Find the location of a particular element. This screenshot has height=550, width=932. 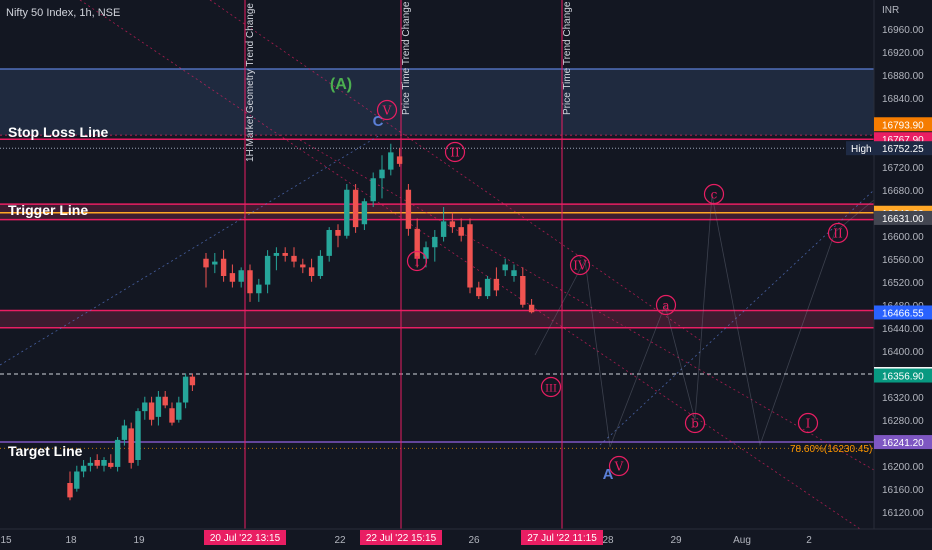

time-tick: 15 is located at coordinates (6, 540).